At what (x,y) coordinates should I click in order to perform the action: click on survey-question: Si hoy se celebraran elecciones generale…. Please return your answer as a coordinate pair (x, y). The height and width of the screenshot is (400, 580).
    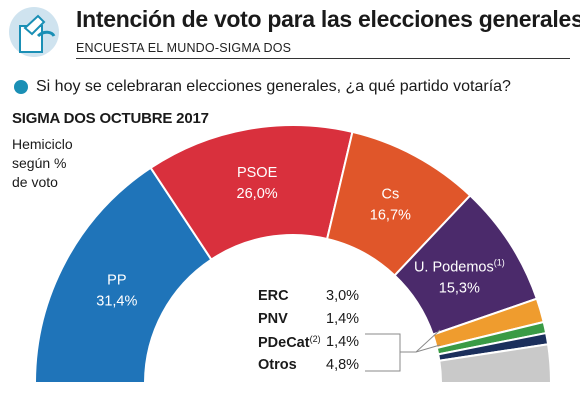
    Looking at the image, I should click on (273, 86).